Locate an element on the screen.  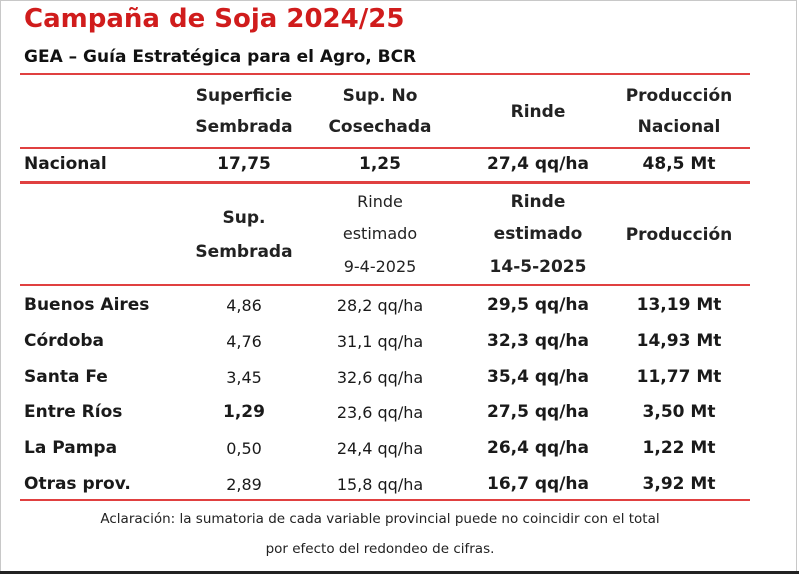
national-label: Nacional is located at coordinates (65, 164).